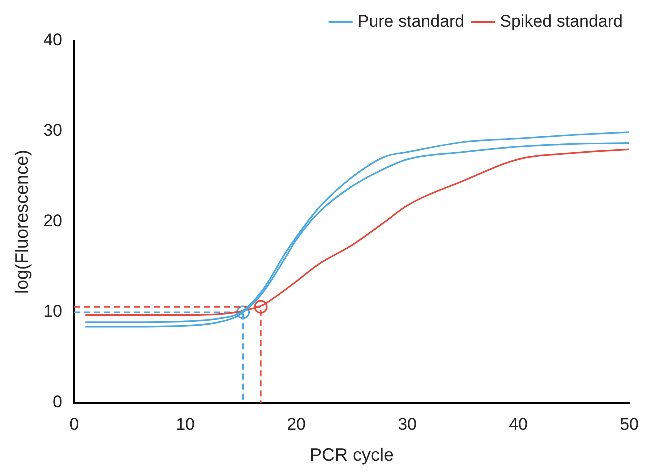 This screenshot has width=645, height=473. I want to click on x-tick-label: 10, so click(185, 424).